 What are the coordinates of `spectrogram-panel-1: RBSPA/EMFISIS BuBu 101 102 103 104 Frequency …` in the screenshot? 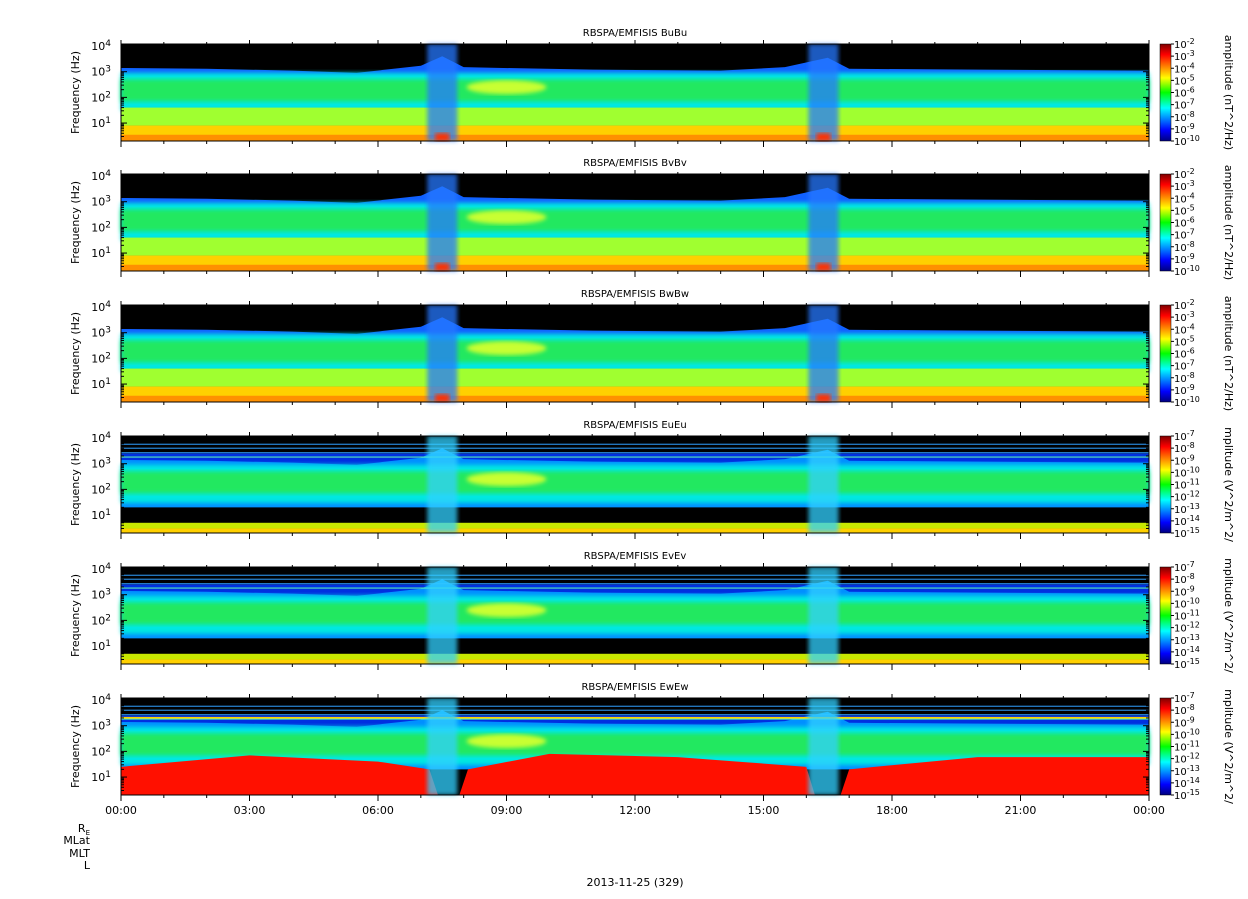 It's located at (652, 89).